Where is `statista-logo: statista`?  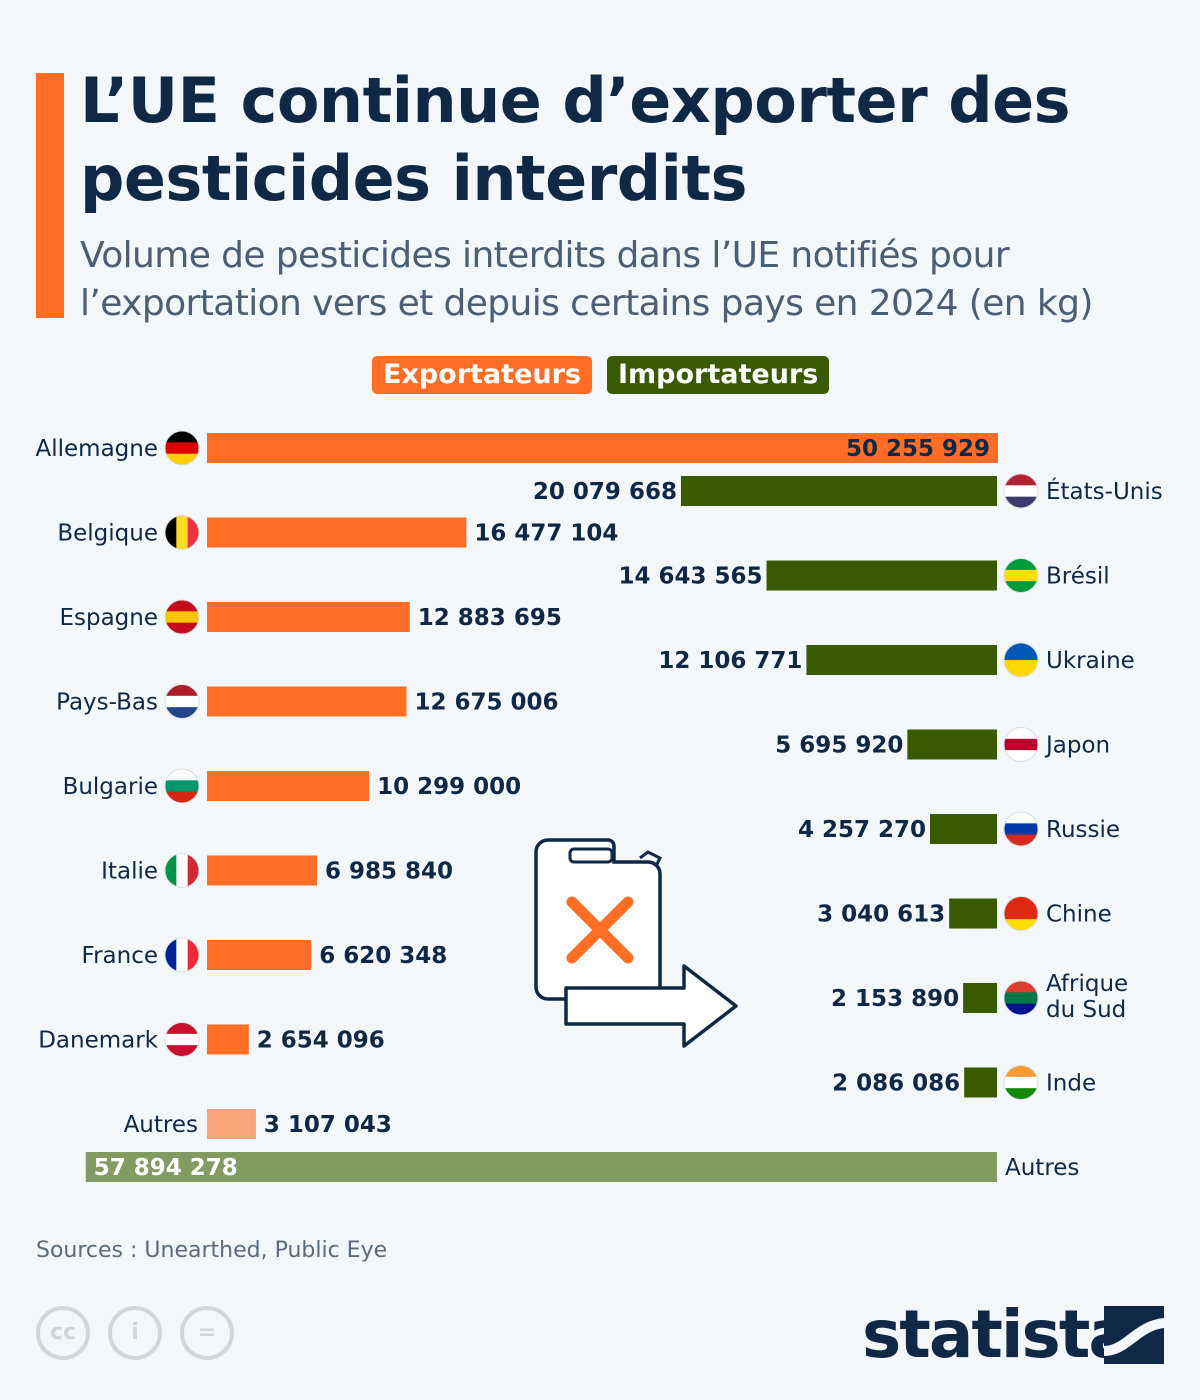
statista-logo: statista is located at coordinates (997, 1334).